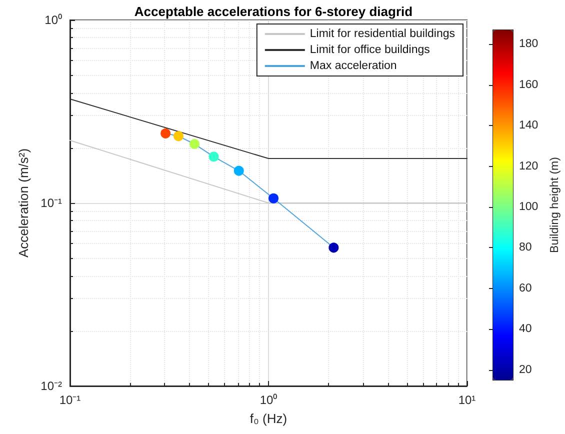 This screenshot has height=434, width=565. What do you see at coordinates (525, 329) in the screenshot?
I see `color-bar-label: 40` at bounding box center [525, 329].